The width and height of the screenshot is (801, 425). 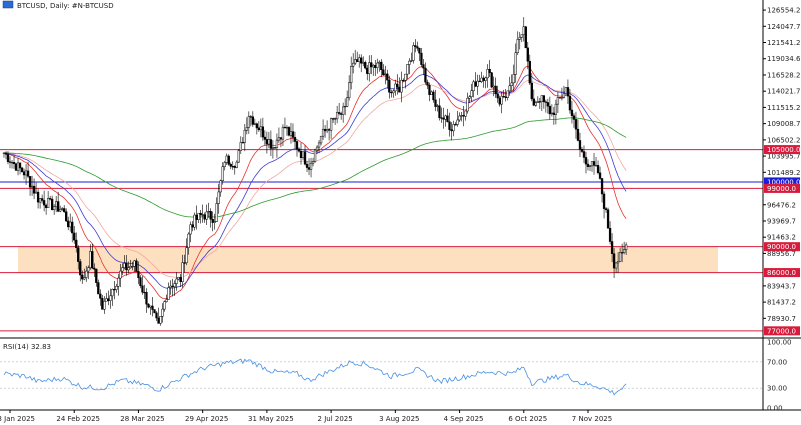 What do you see at coordinates (781, 273) in the screenshot?
I see `level-tag-label: 86000.0` at bounding box center [781, 273].